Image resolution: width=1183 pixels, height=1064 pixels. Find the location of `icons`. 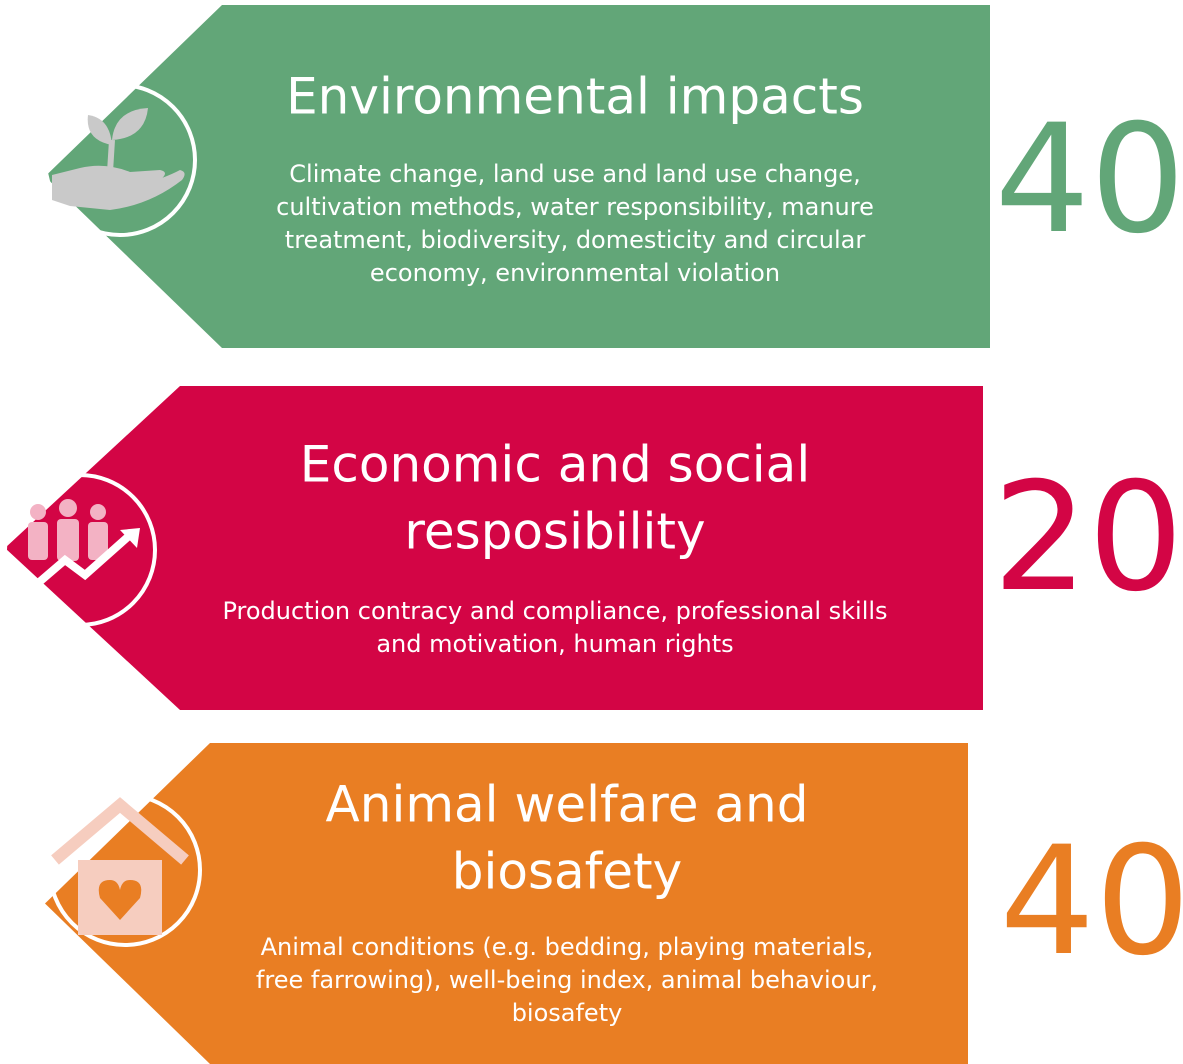

icons is located at coordinates (108, 521).